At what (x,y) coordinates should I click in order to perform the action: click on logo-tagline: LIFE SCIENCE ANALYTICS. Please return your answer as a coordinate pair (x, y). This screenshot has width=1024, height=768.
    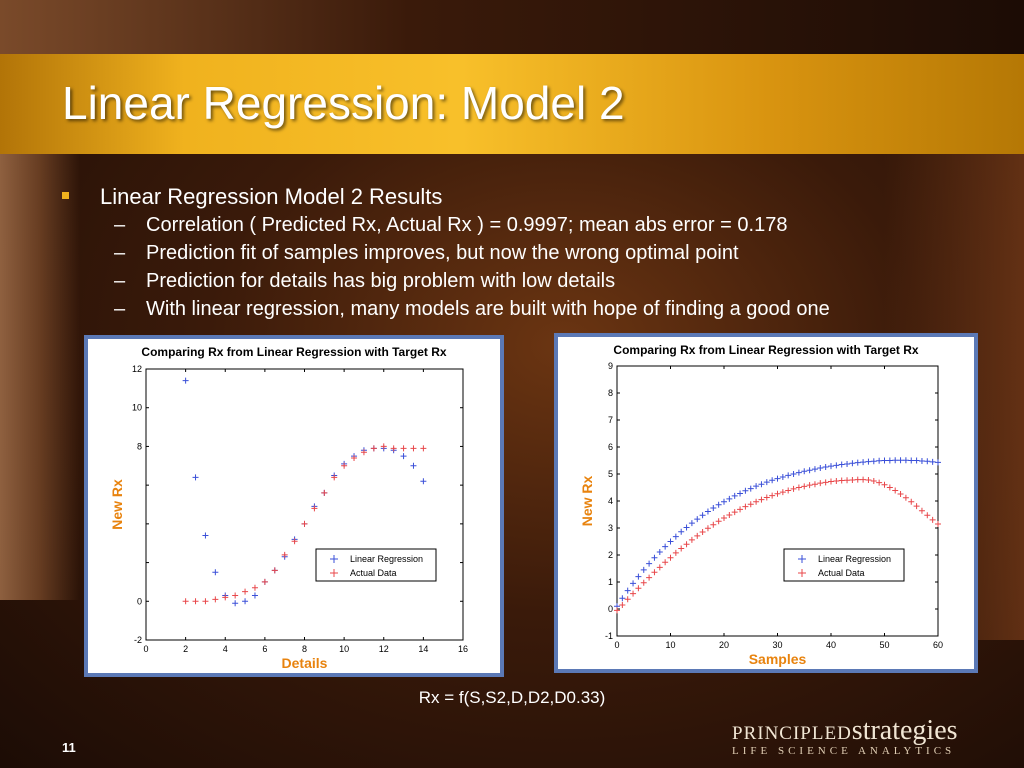
    Looking at the image, I should click on (844, 751).